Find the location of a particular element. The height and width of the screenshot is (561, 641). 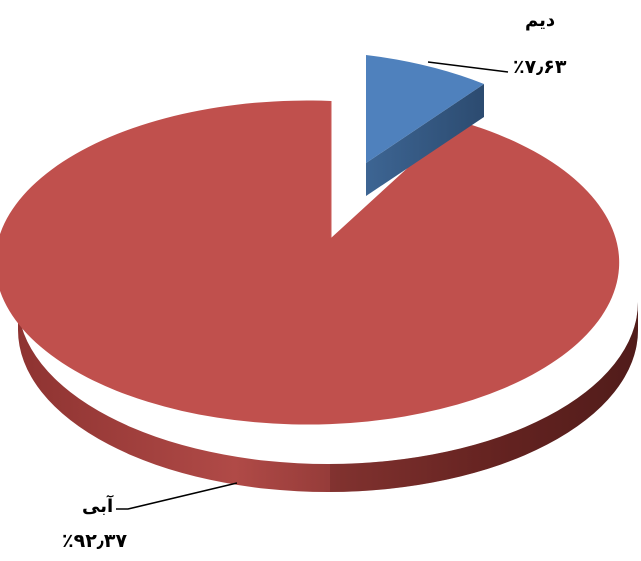

slice-label-deim: دیم is located at coordinates (540, 20).